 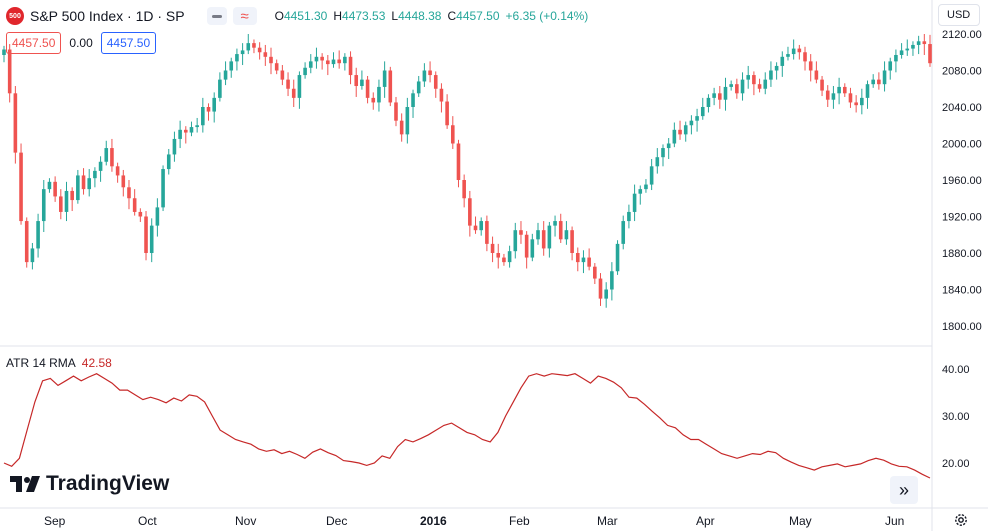 What do you see at coordinates (962, 327) in the screenshot?
I see `price-tick-label: 1800.00` at bounding box center [962, 327].